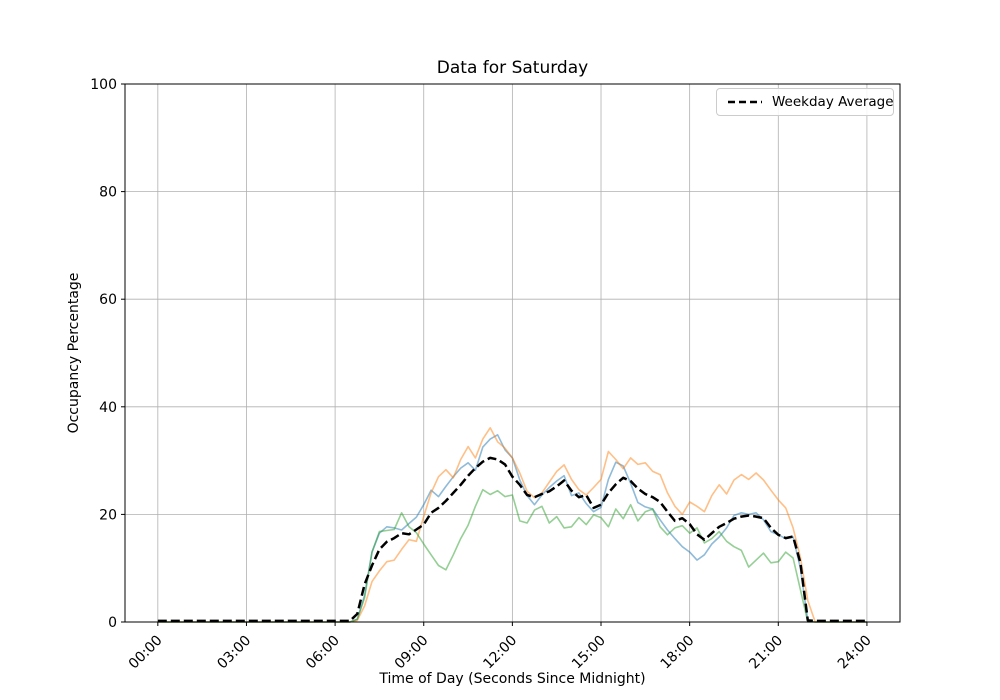 The width and height of the screenshot is (1000, 700). What do you see at coordinates (108, 193) in the screenshot?
I see `y-tick-label: 80` at bounding box center [108, 193].